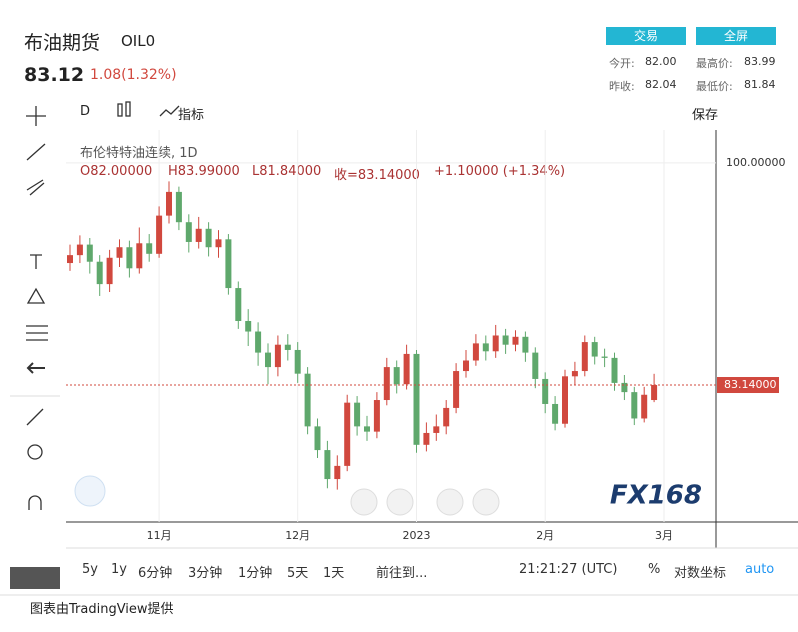  I want to click on price: 83.12, so click(54, 75).